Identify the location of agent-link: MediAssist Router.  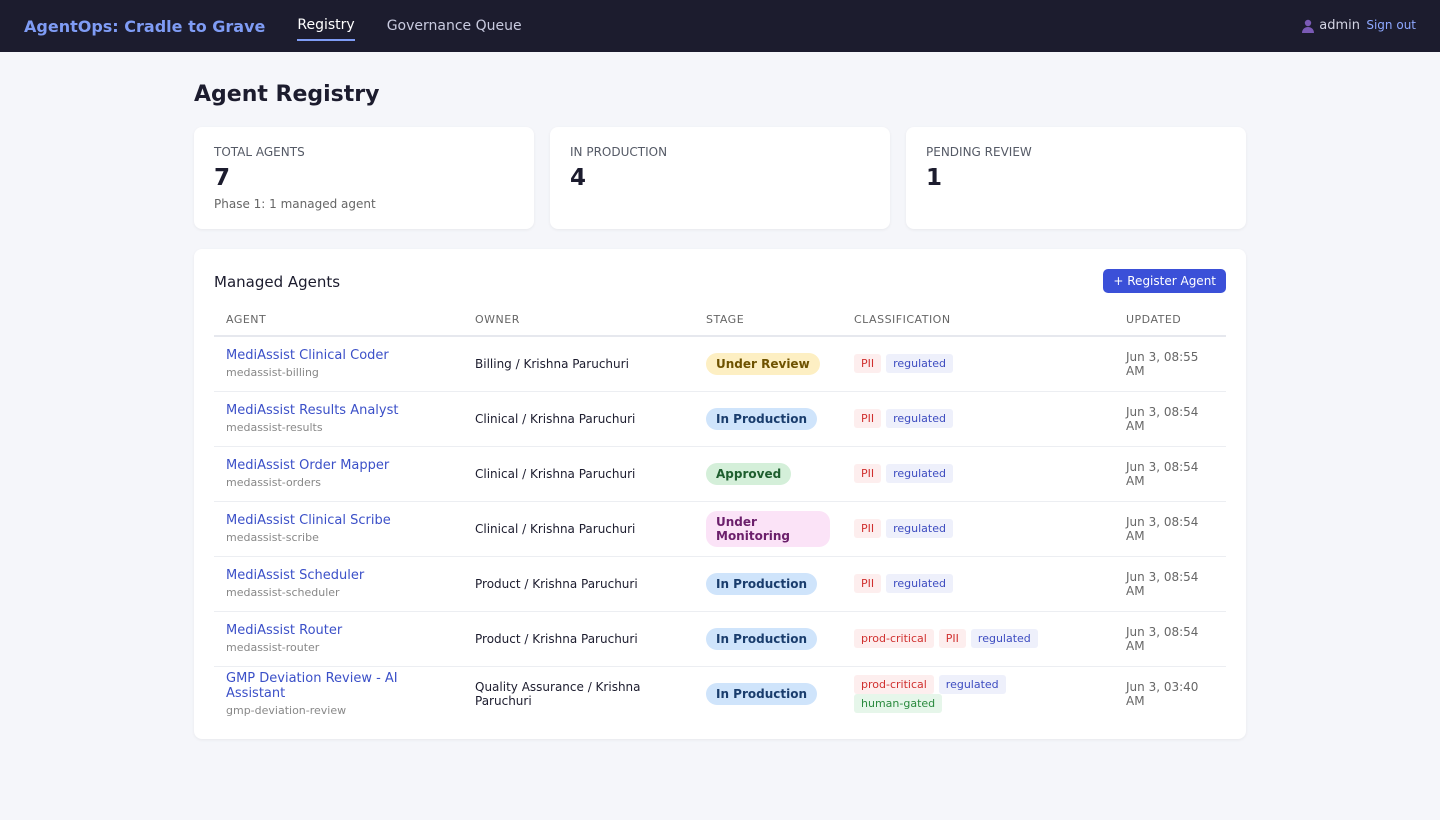
(284, 630).